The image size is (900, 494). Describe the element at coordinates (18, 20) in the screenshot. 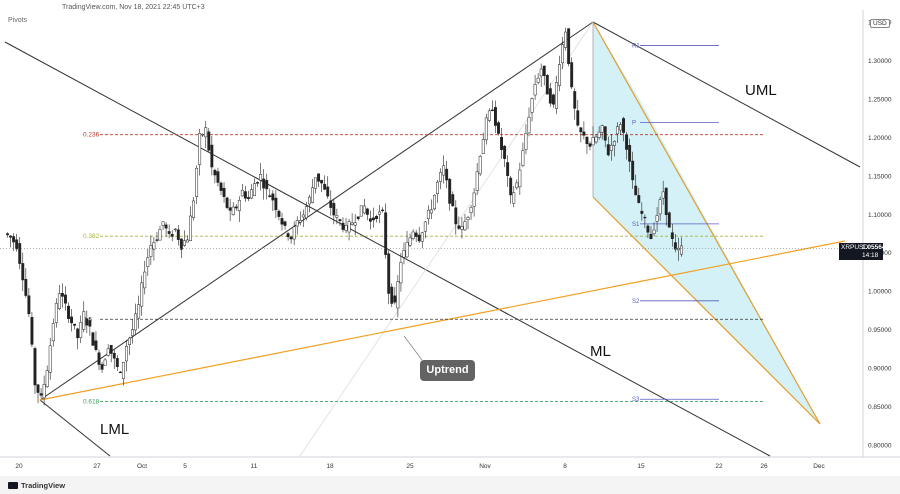

I see `pivots-indicator-label: Pivots` at that location.